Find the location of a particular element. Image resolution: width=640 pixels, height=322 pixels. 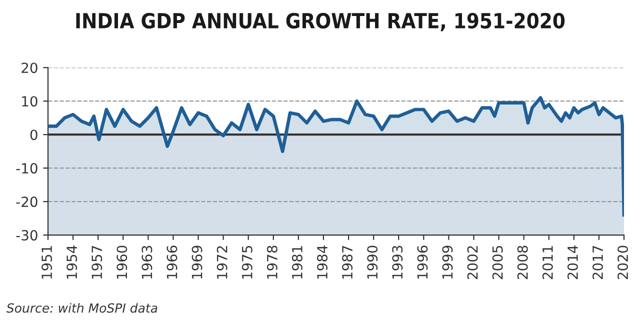

x-tick-label: 1999 is located at coordinates (447, 262).